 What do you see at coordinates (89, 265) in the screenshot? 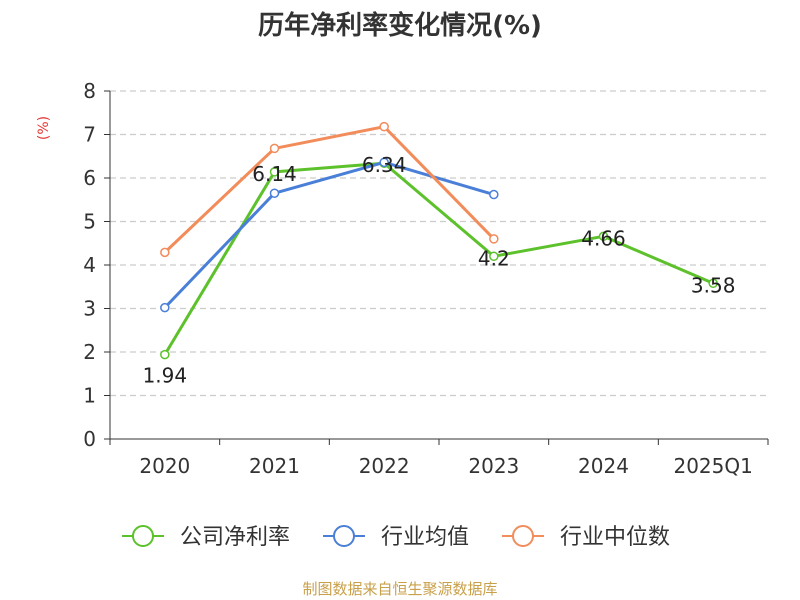
I see `y-tick-label: 4` at bounding box center [89, 265].